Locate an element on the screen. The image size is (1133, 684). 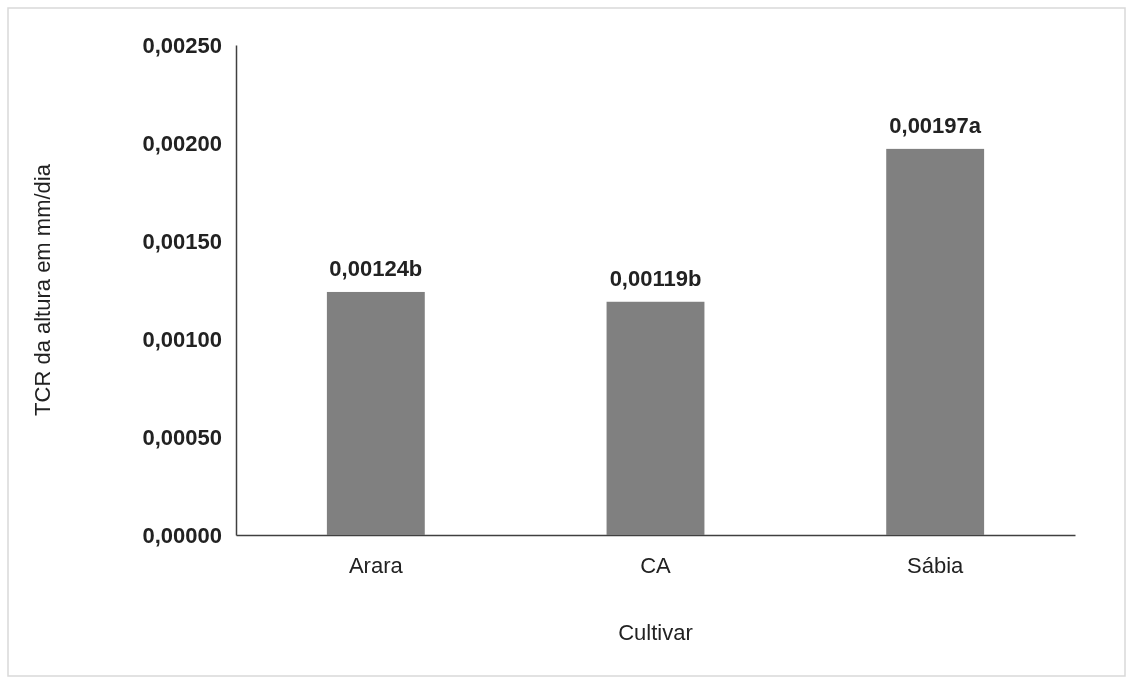
y-tick-label: 0,00200 is located at coordinates (182, 143).